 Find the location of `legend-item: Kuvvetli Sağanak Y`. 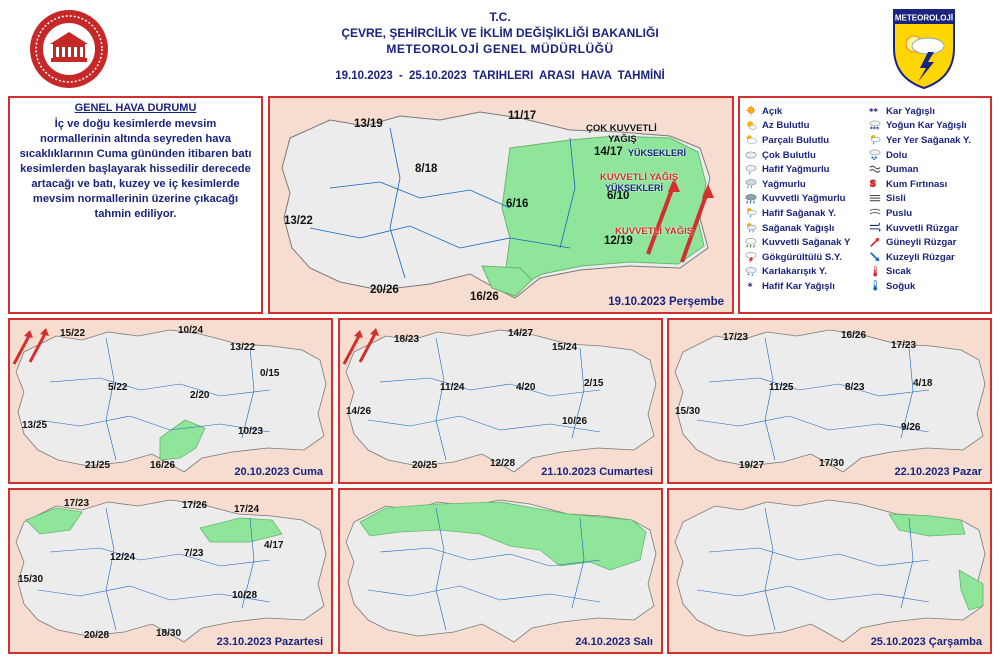

legend-item: Kuvvetli Sağanak Y is located at coordinates (797, 242).